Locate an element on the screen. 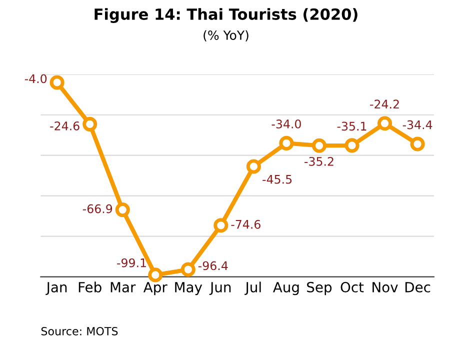 The width and height of the screenshot is (452, 346). data-label: -4.0 is located at coordinates (35, 79).